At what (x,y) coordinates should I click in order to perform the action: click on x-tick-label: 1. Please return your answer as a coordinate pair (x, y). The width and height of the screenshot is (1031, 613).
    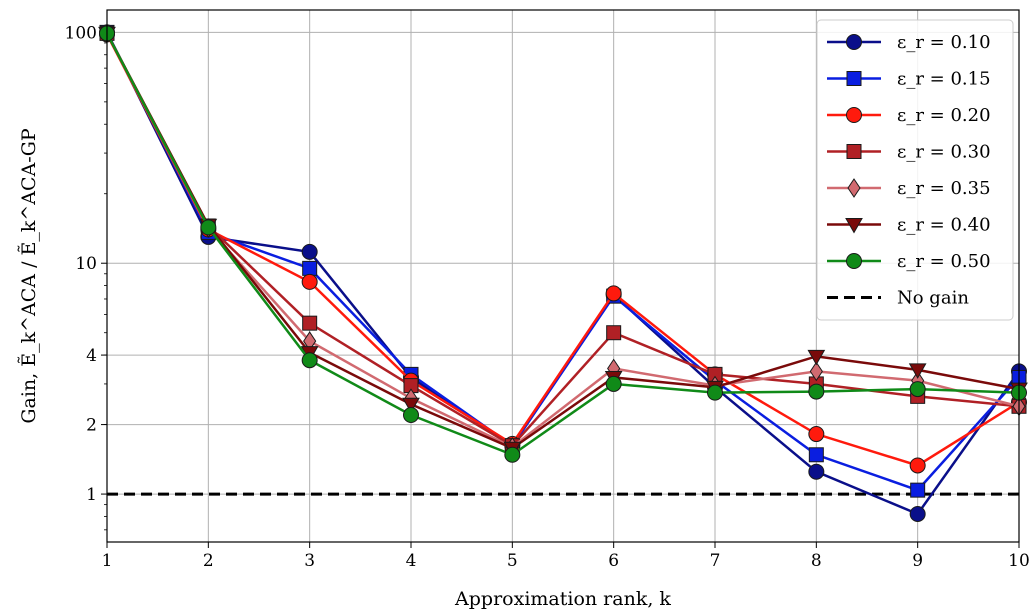
    Looking at the image, I should click on (107, 561).